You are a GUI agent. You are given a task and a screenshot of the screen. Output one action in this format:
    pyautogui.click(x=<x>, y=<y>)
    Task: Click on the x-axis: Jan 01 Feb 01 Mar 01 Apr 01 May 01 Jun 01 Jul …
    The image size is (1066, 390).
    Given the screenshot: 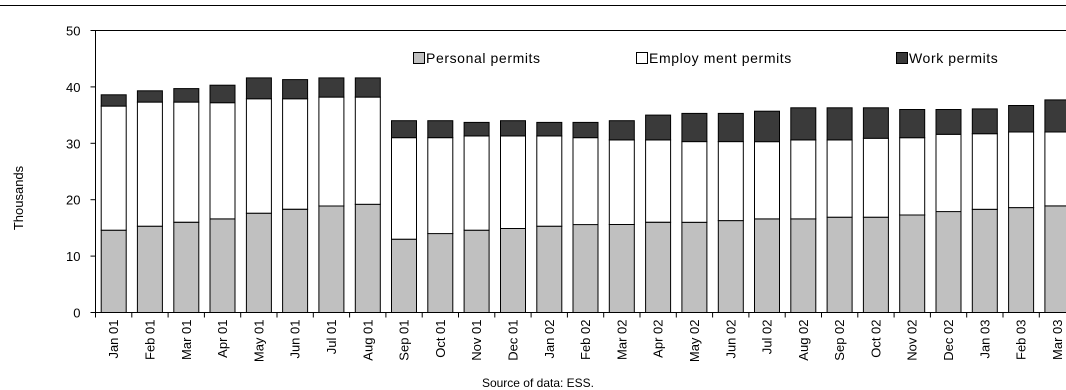 What is the action you would take?
    pyautogui.click(x=580, y=337)
    